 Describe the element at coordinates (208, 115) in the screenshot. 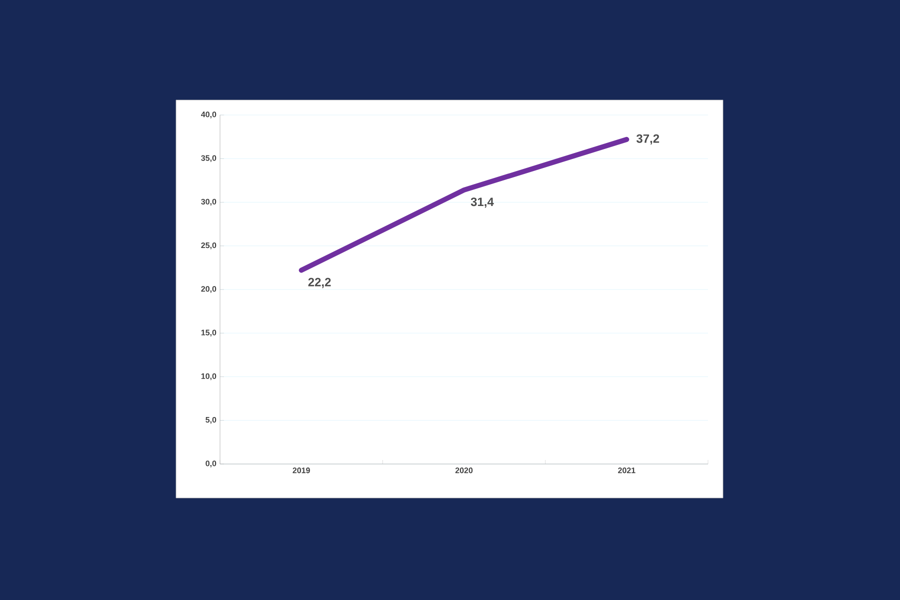

I see `y-tick-label: 40,0` at that location.